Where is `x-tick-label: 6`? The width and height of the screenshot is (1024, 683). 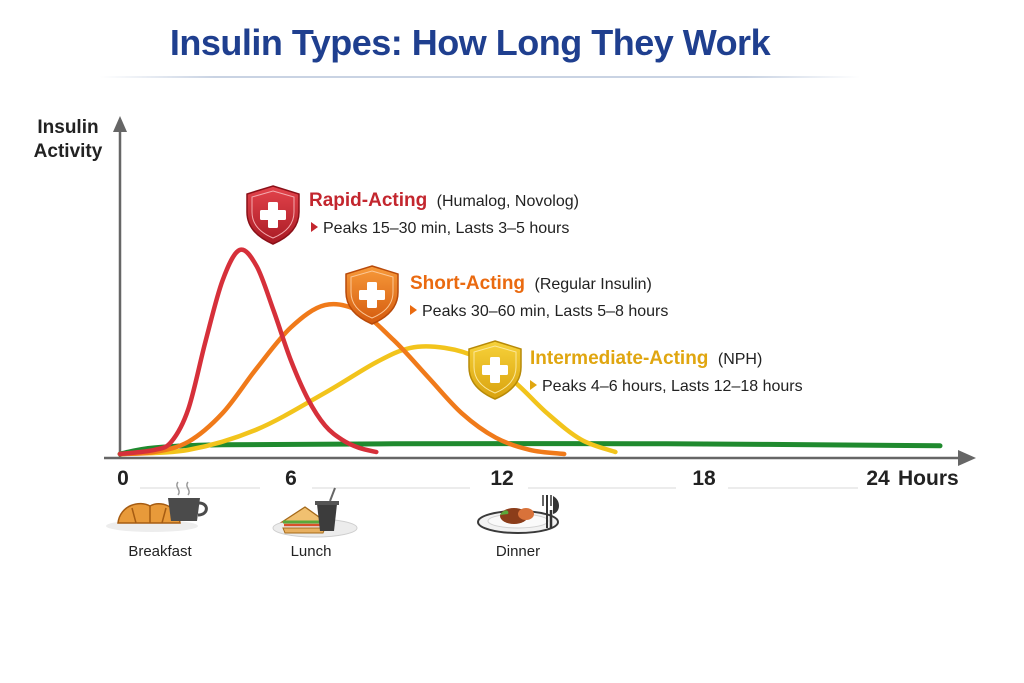 x-tick-label: 6 is located at coordinates (291, 478).